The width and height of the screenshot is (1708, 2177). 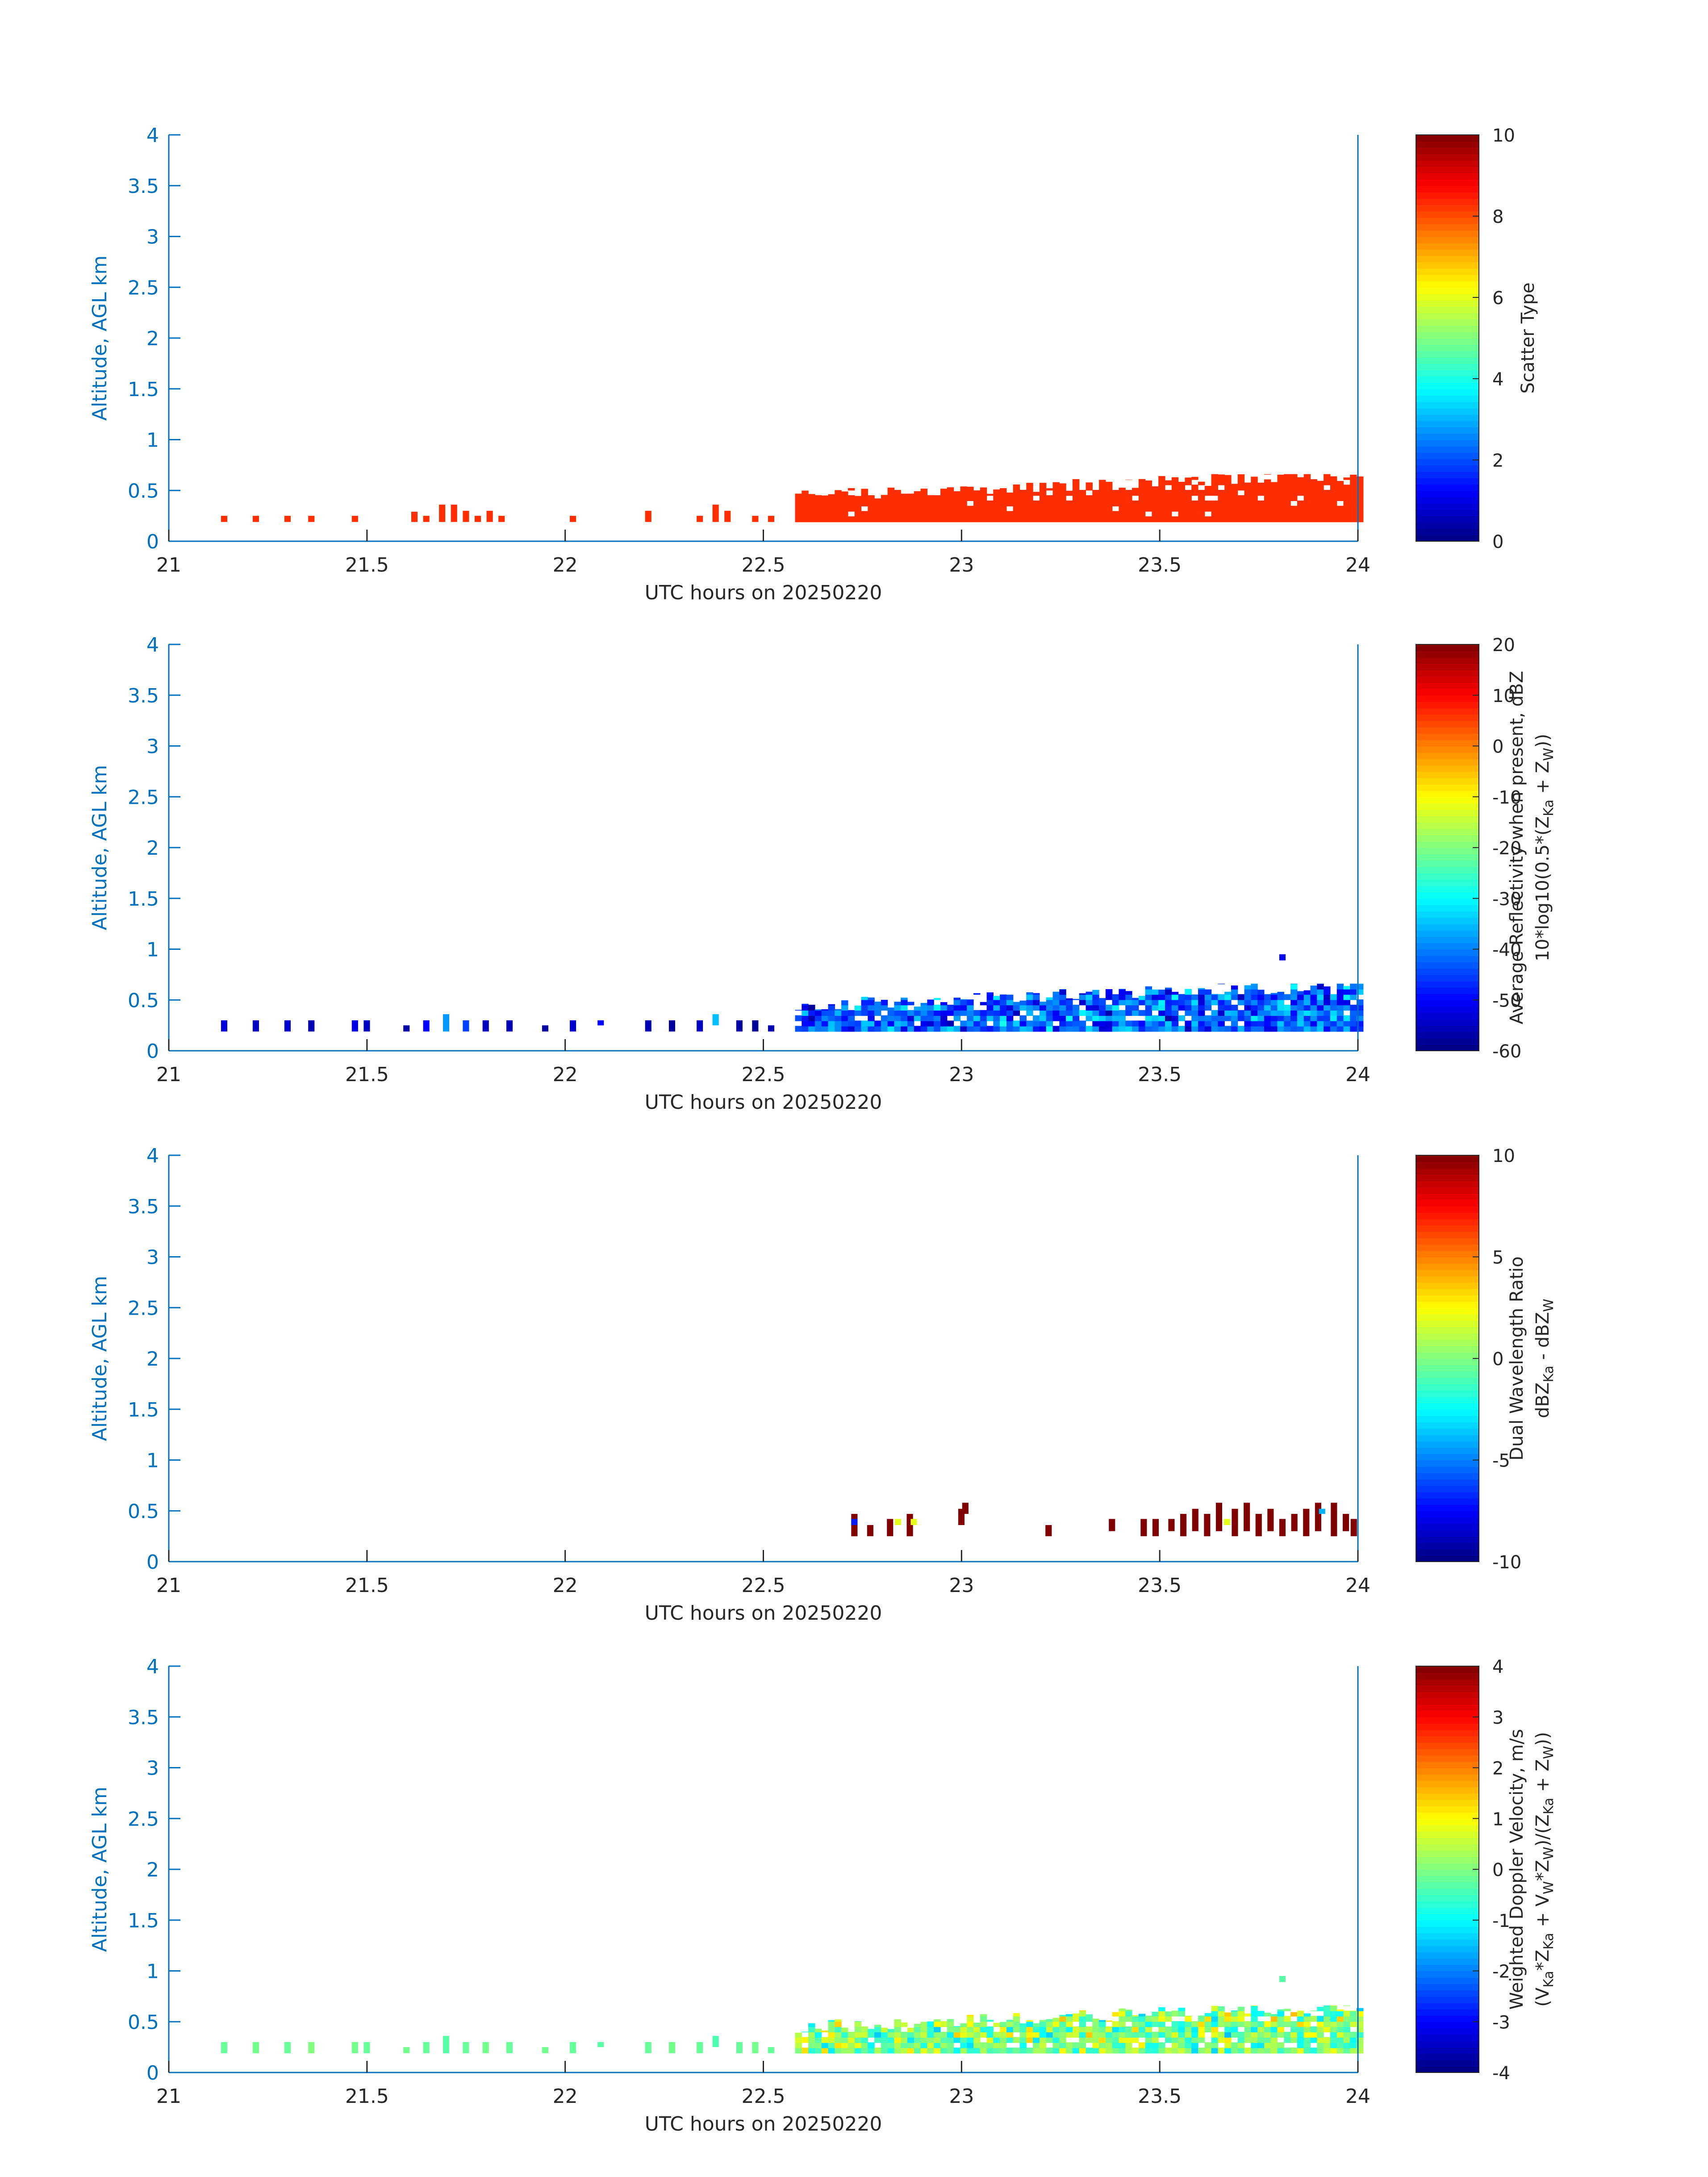 What do you see at coordinates (1497, 217) in the screenshot?
I see `colorbar-tick-label: 8` at bounding box center [1497, 217].